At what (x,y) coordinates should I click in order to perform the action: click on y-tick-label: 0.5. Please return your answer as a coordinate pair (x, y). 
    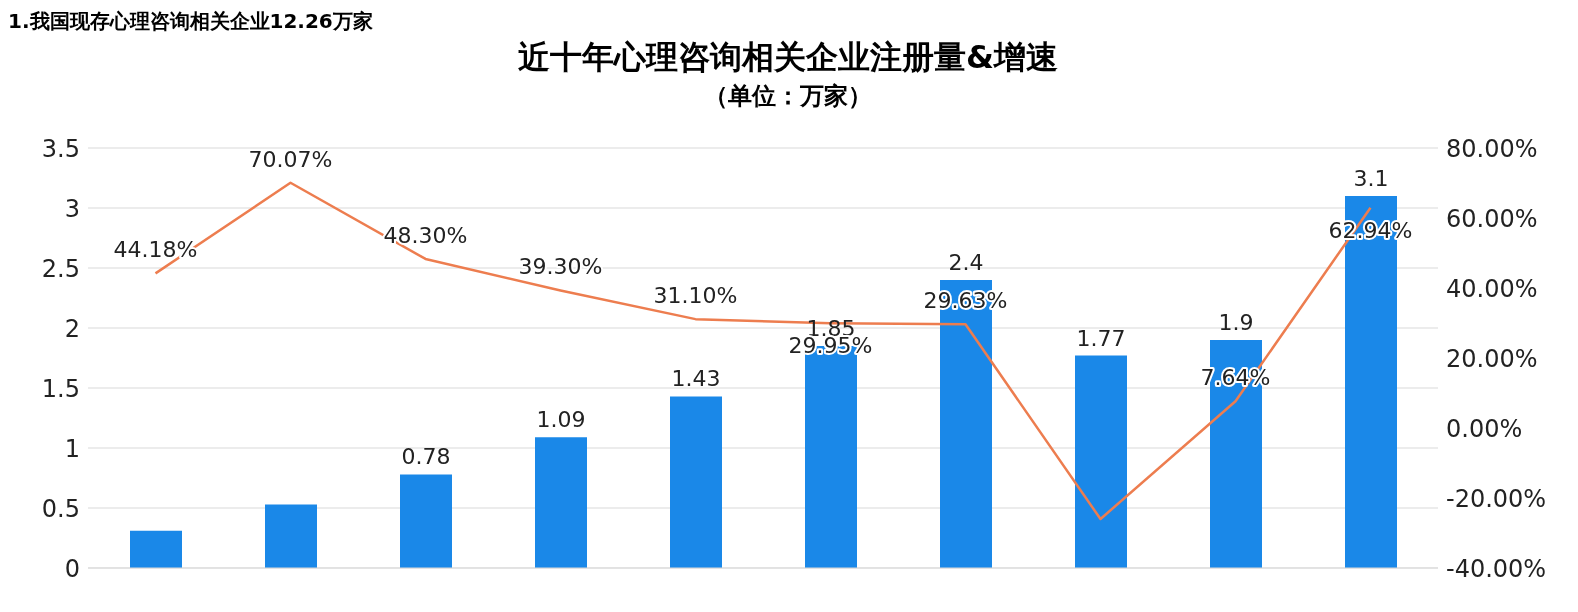
    Looking at the image, I should click on (60, 508).